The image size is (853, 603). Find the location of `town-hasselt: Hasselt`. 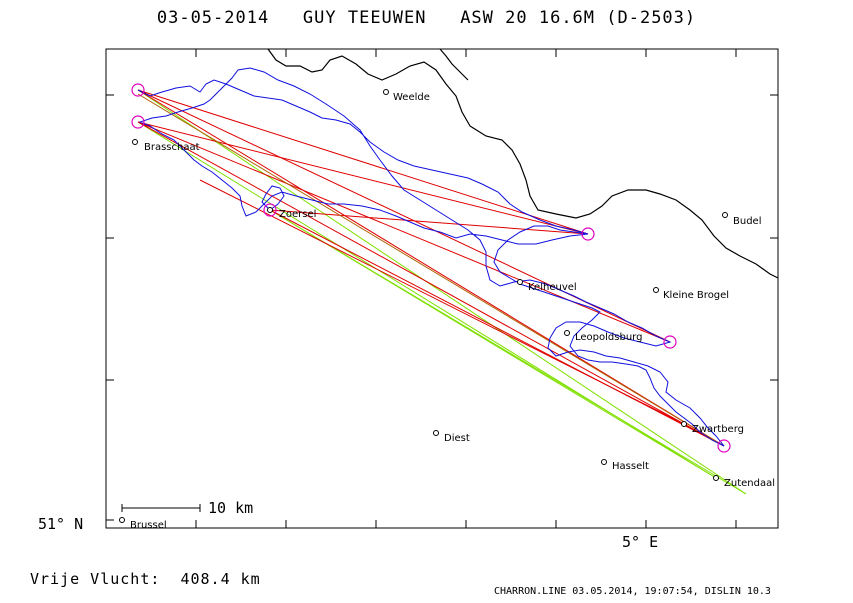

town-hasselt: Hasselt is located at coordinates (625, 465).